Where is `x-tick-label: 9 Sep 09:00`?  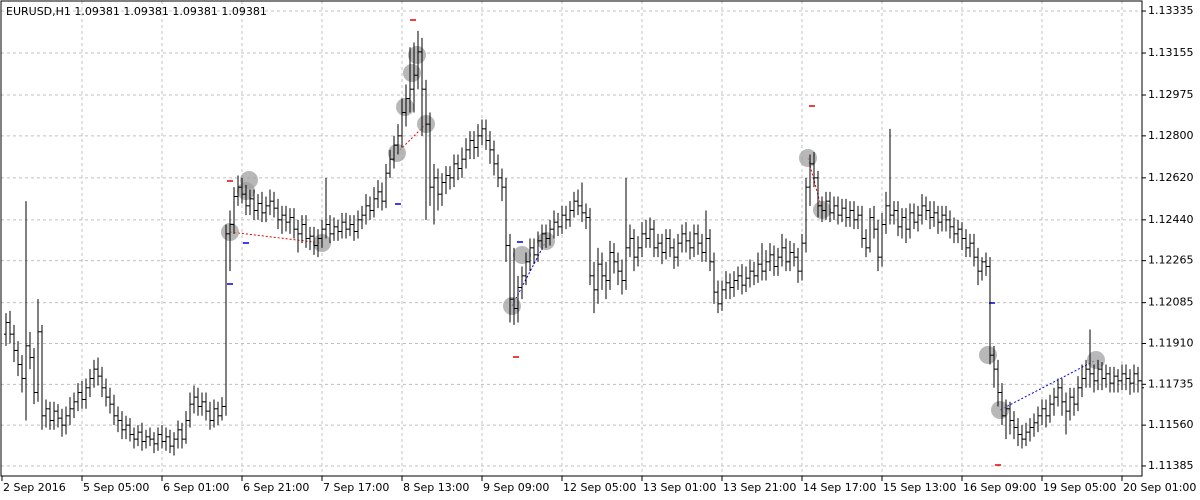 x-tick-label: 9 Sep 09:00 is located at coordinates (516, 487).